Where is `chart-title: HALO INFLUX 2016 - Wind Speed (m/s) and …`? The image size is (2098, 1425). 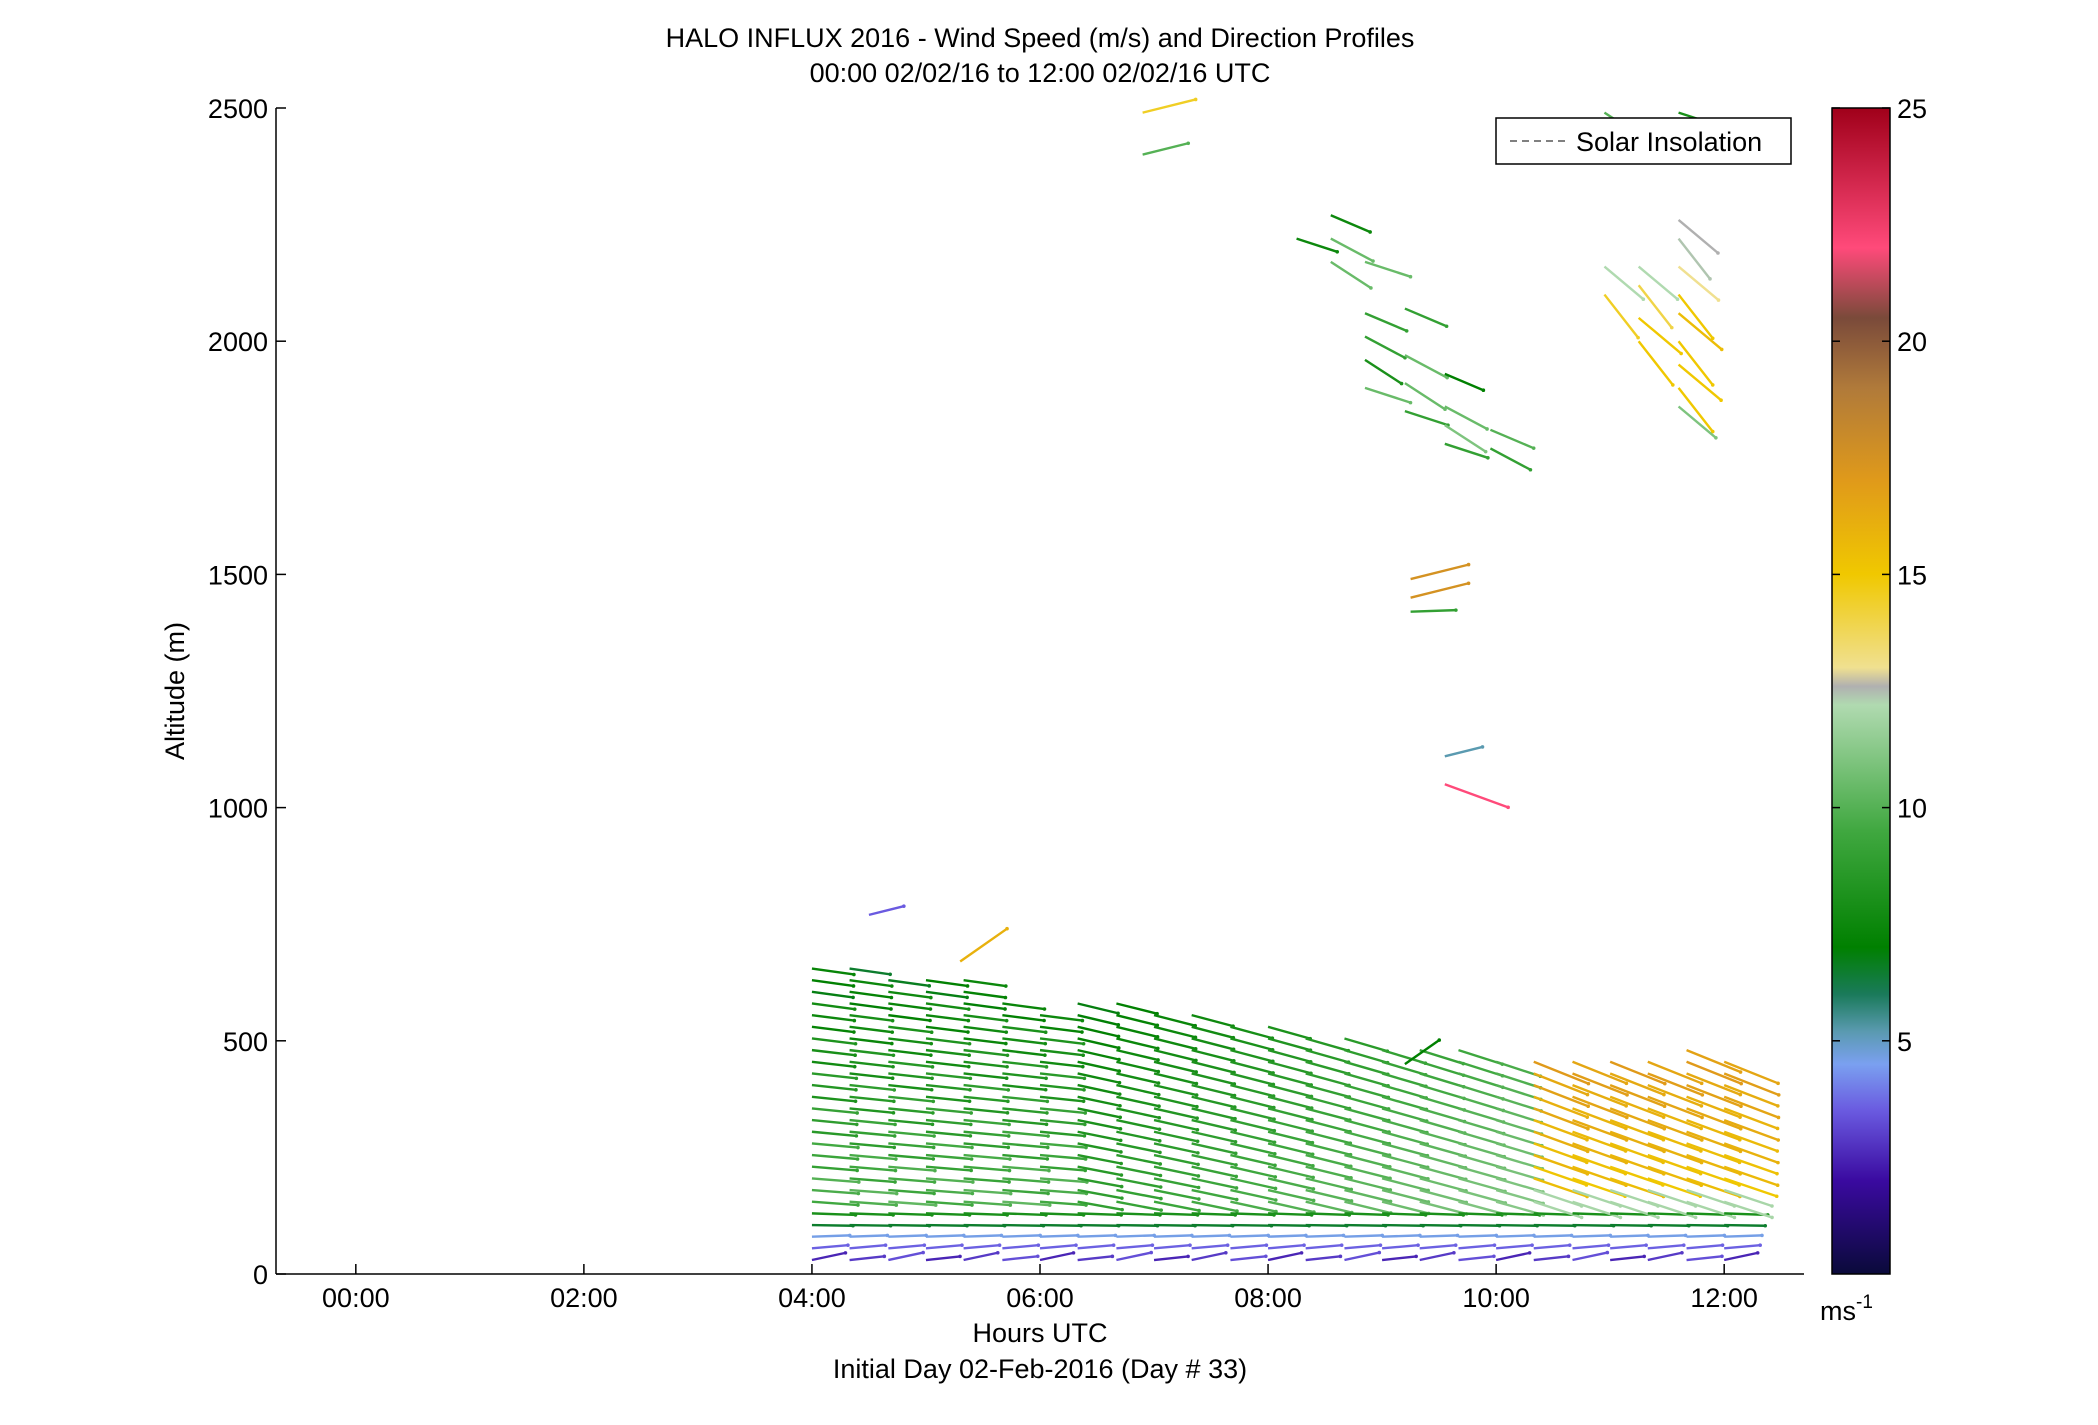 chart-title: HALO INFLUX 2016 - Wind Speed (m/s) and … is located at coordinates (1040, 38).